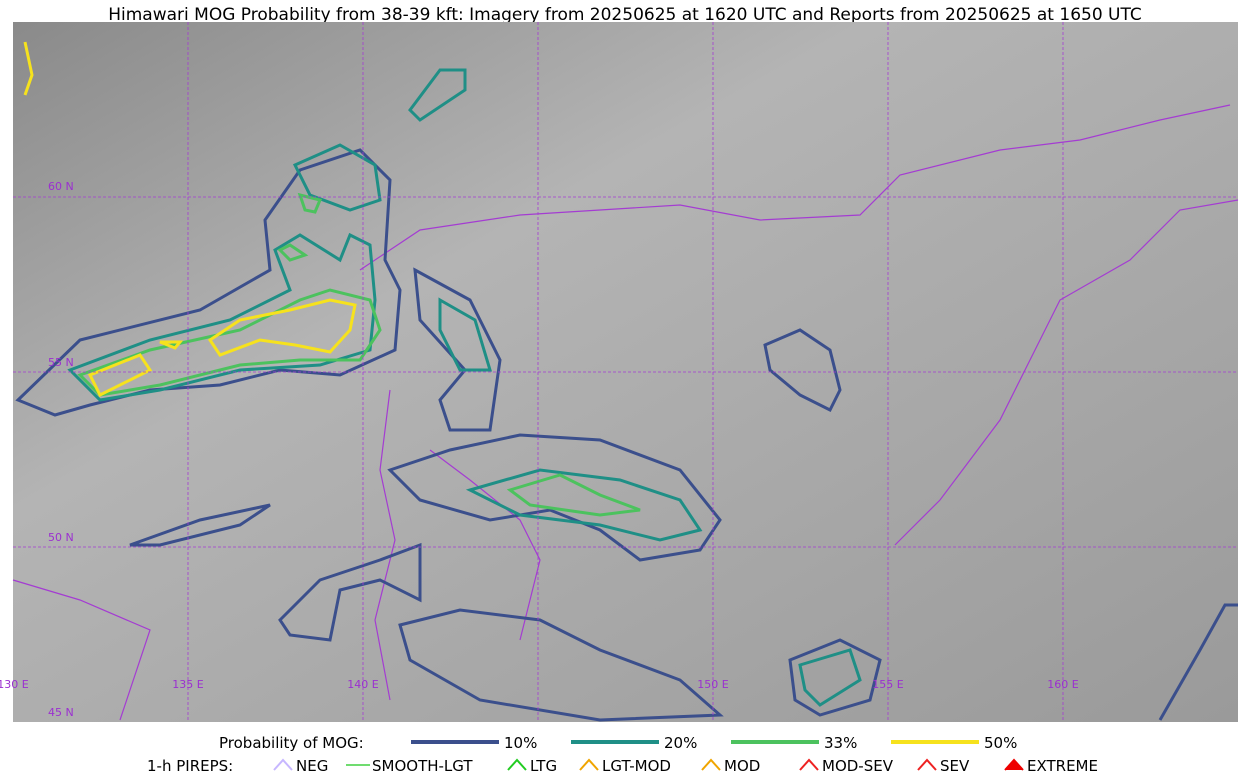 The width and height of the screenshot is (1250, 782). What do you see at coordinates (858, 766) in the screenshot?
I see `legend-label: MOD-SEV` at bounding box center [858, 766].